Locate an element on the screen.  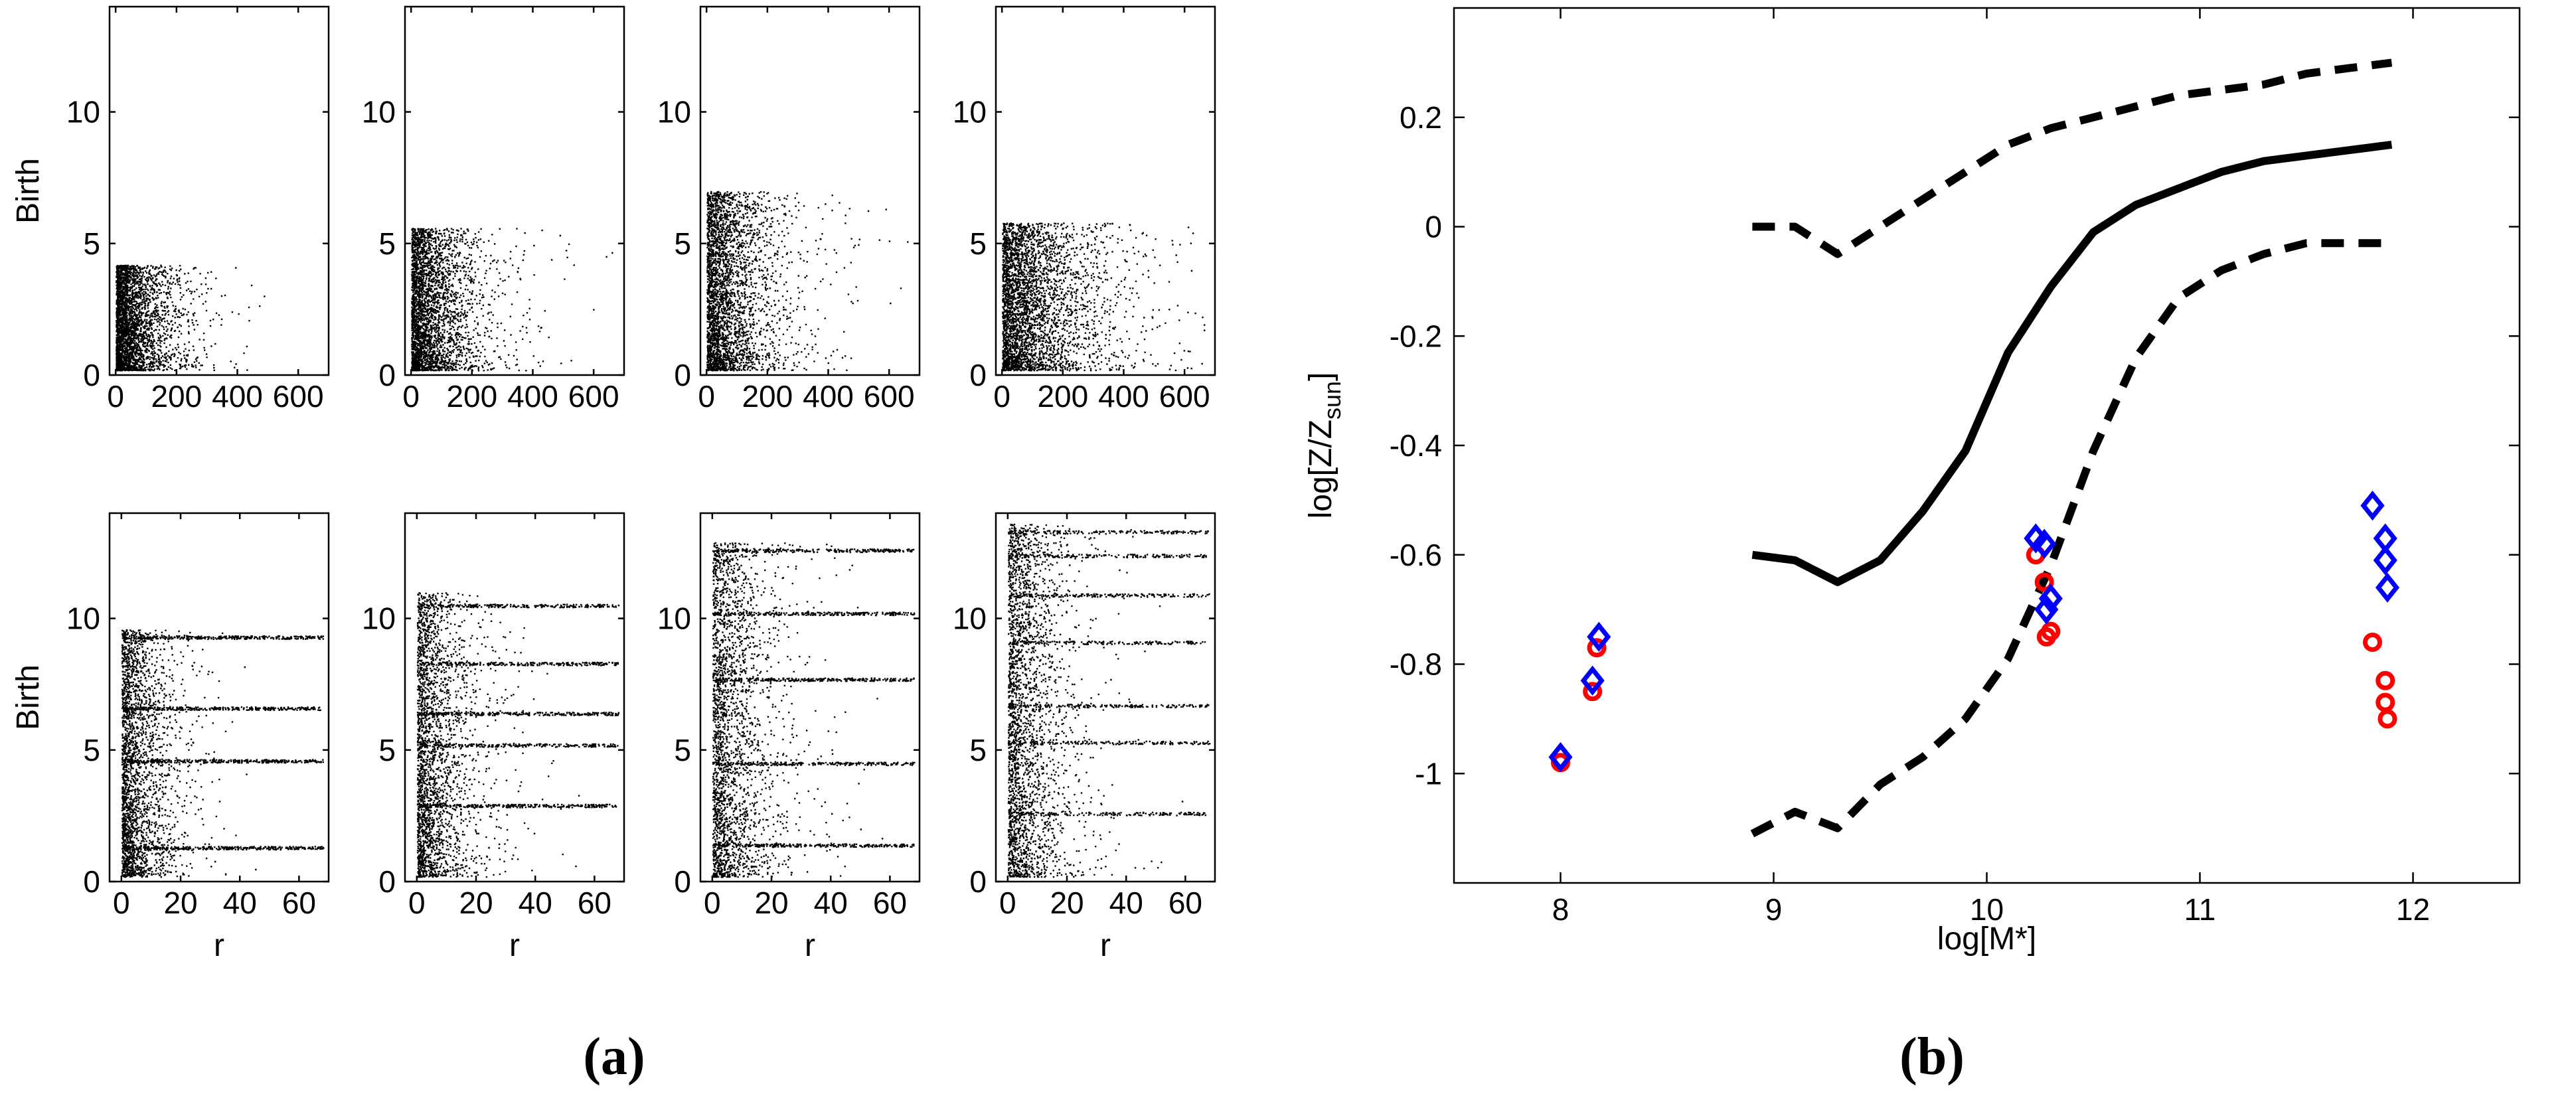
panel-label-a: (a) is located at coordinates (614, 1057).